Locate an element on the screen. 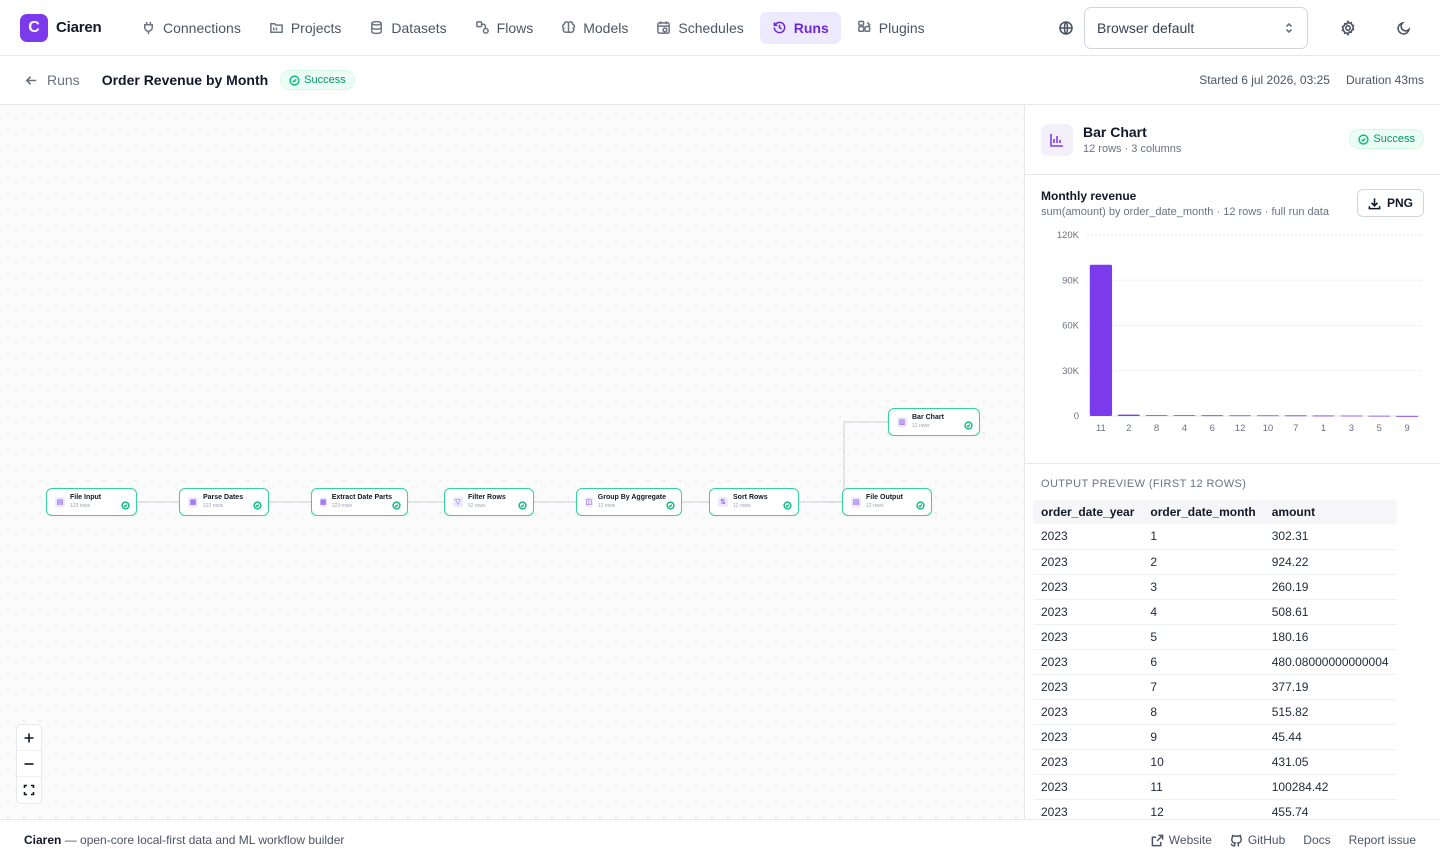  node-name: File Output is located at coordinates (884, 497).